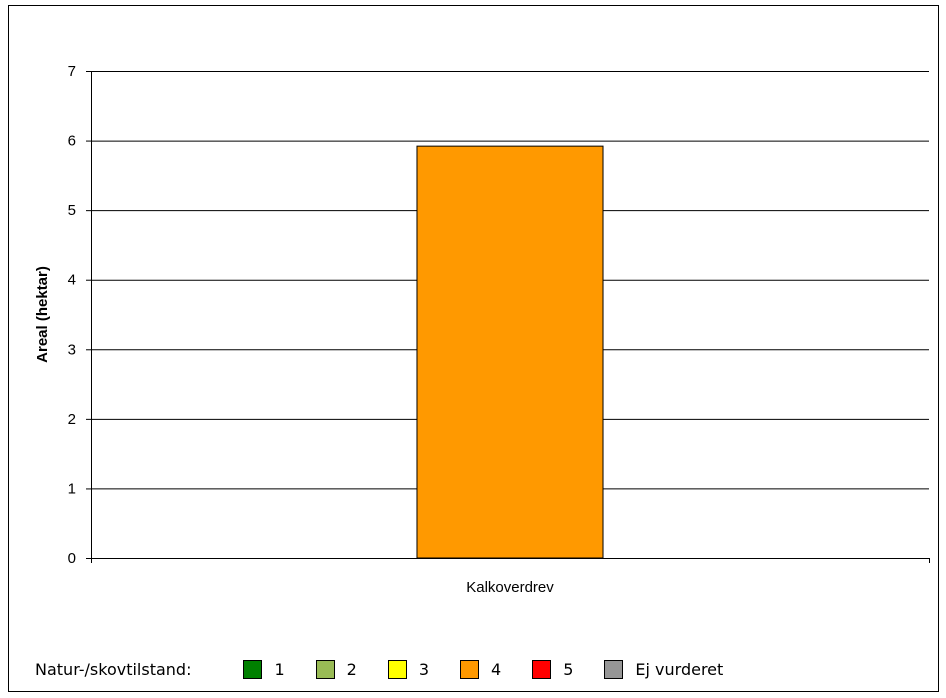 This screenshot has height=698, width=946. I want to click on x-category-labels: Kalkoverdrev, so click(510, 587).